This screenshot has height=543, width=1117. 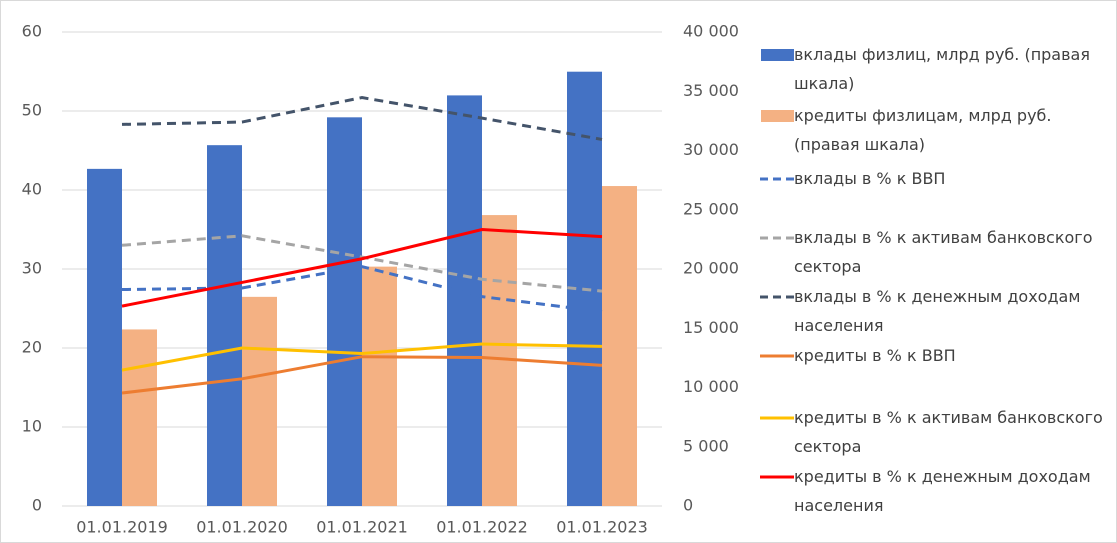 I want to click on legend-label: кредиты в % к ВВП, so click(x=875, y=355).